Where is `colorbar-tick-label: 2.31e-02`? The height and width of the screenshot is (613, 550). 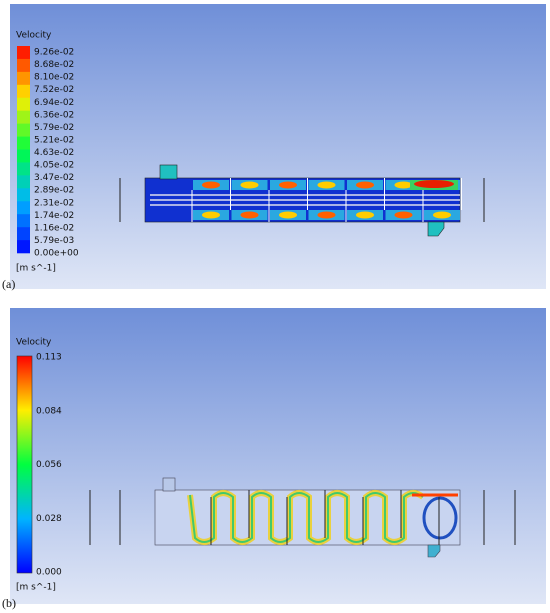 colorbar-tick-label: 2.31e-02 is located at coordinates (54, 203).